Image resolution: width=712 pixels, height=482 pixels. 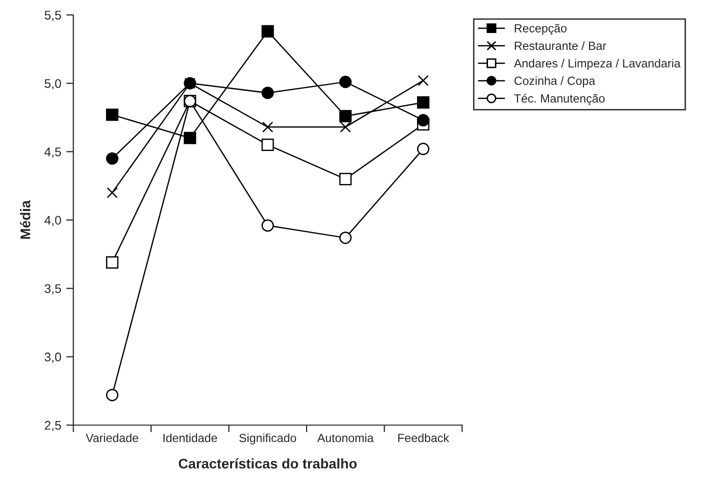 I want to click on x-tick-label: Identidade, so click(x=190, y=437).